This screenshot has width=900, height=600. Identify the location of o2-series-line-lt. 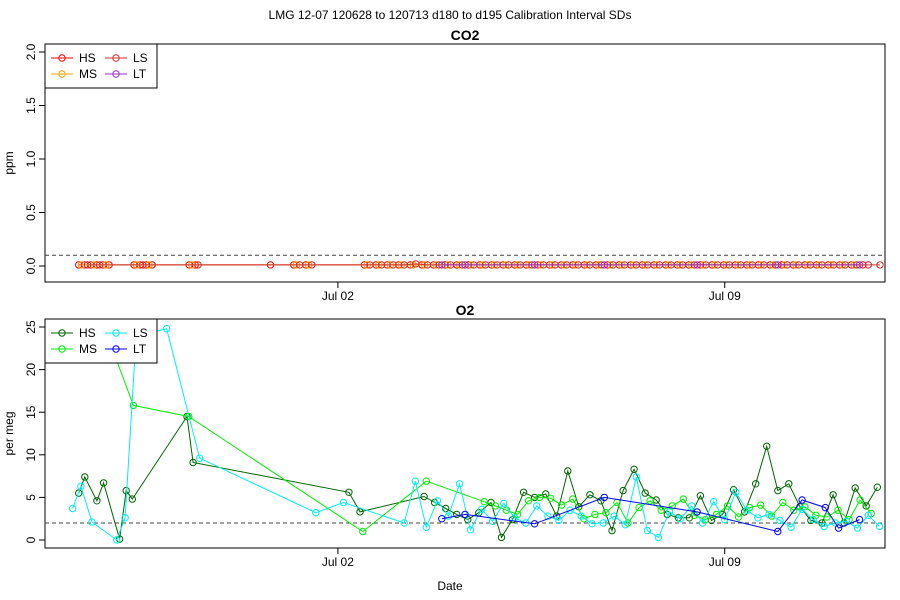
(650, 514).